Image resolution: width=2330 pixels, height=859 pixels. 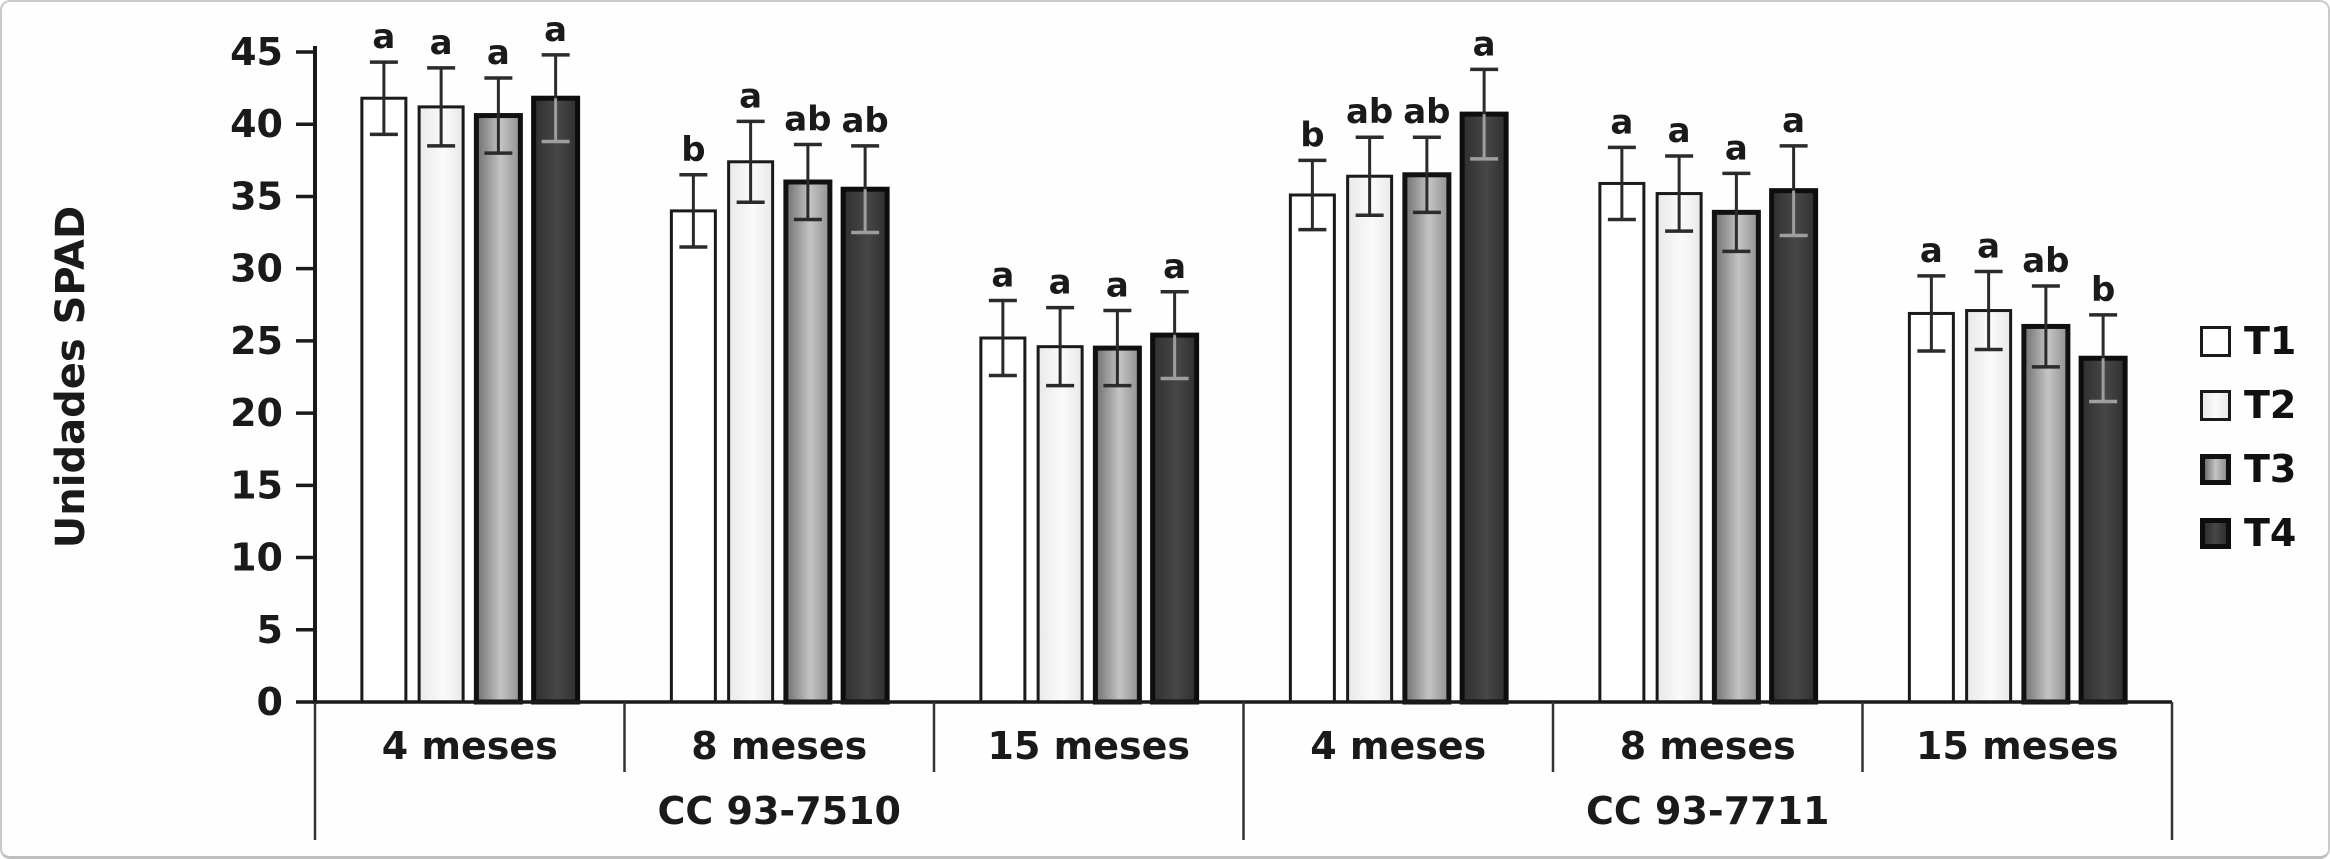 What do you see at coordinates (256, 485) in the screenshot?
I see `y-tick-label: 15` at bounding box center [256, 485].